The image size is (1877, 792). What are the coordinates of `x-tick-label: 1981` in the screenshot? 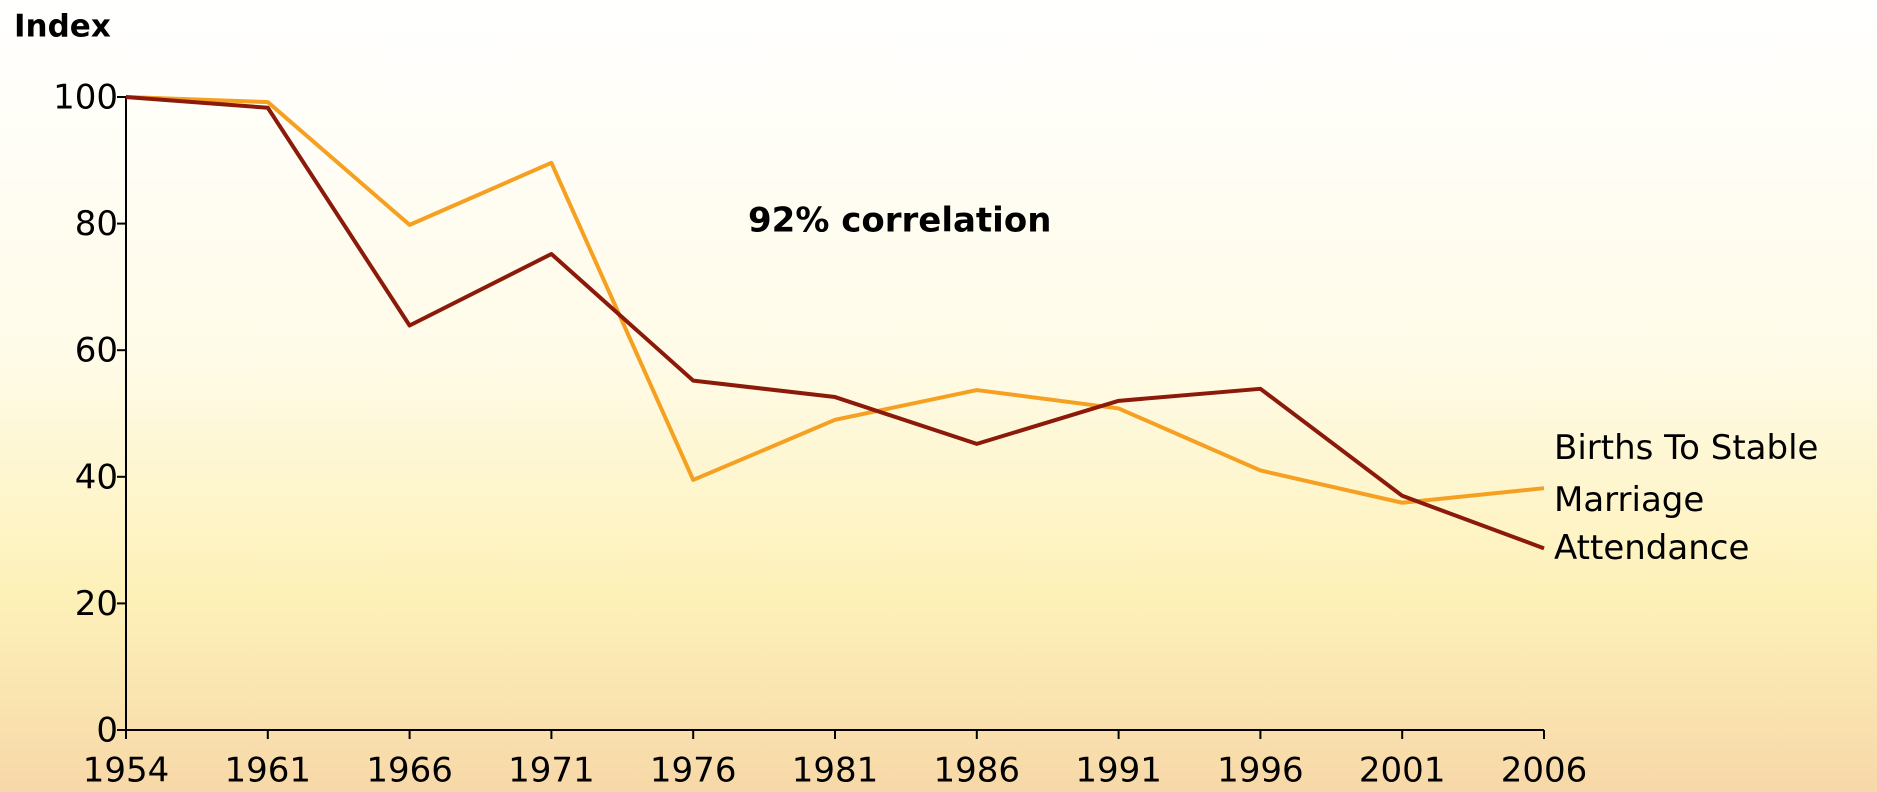 It's located at (835, 771).